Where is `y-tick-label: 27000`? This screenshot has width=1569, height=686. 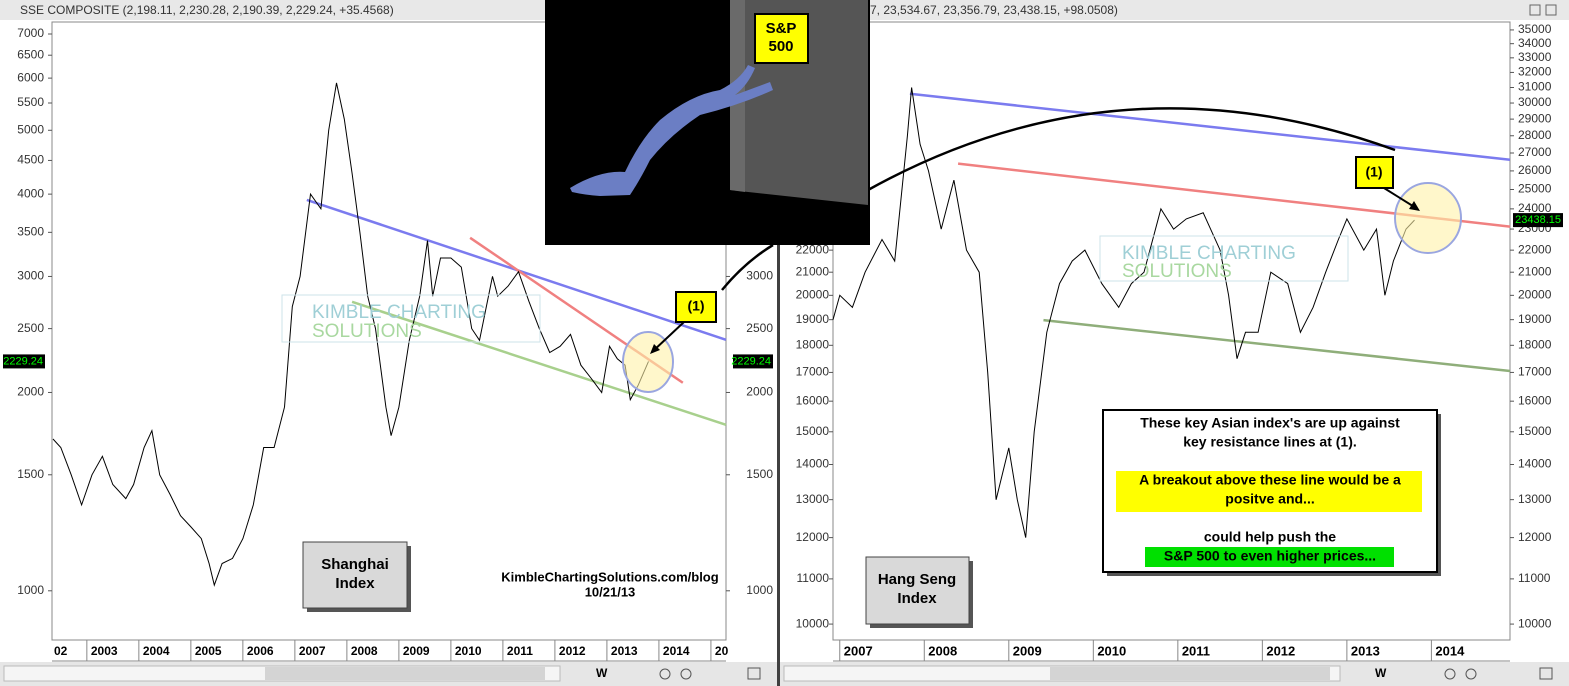
y-tick-label: 27000 is located at coordinates (1535, 152).